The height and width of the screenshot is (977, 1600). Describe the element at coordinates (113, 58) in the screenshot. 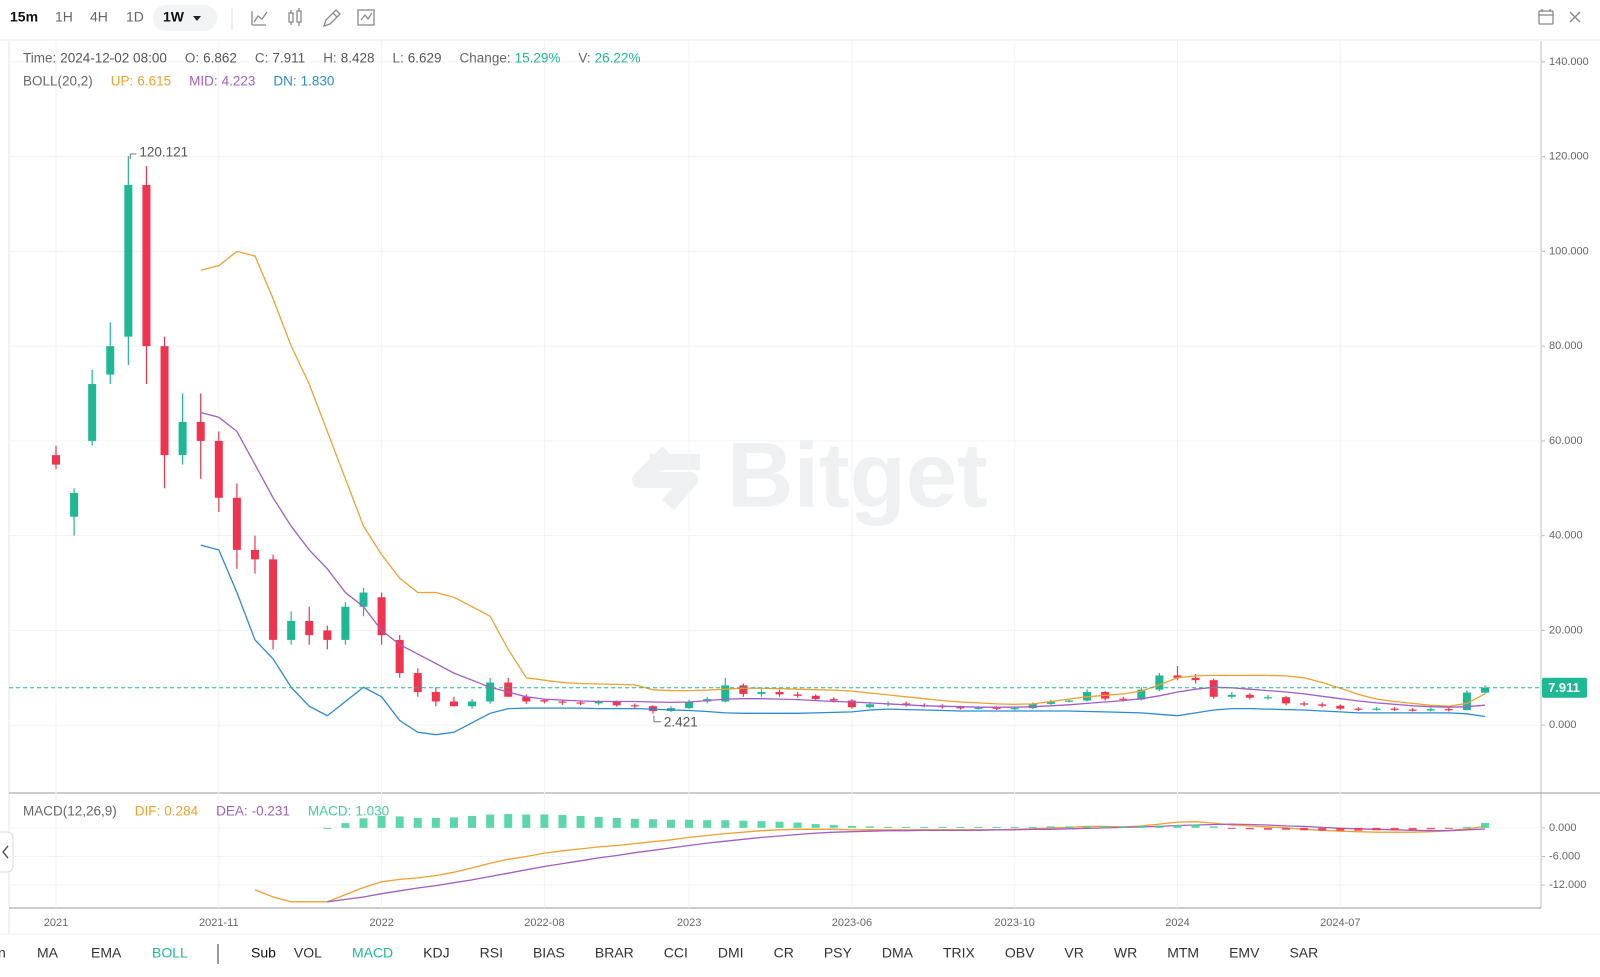

I see `info-value: 2024-12-02 08:00` at that location.